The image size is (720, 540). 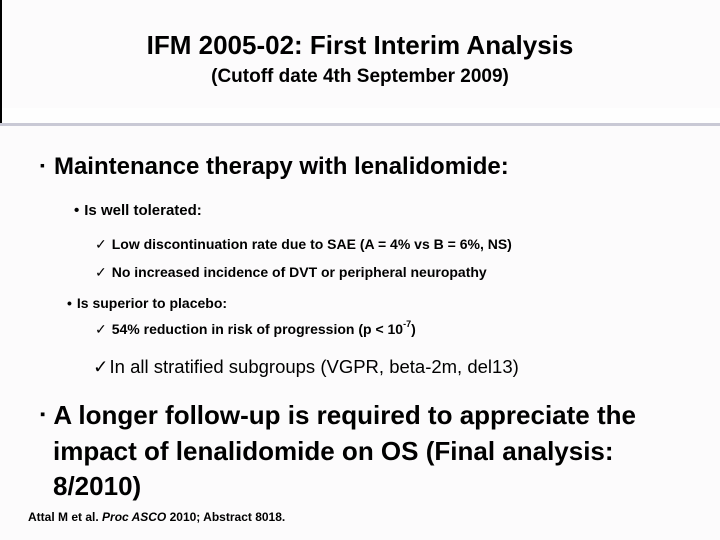 I want to click on citation-reference: 2010; Abstract 8018., so click(x=226, y=517).